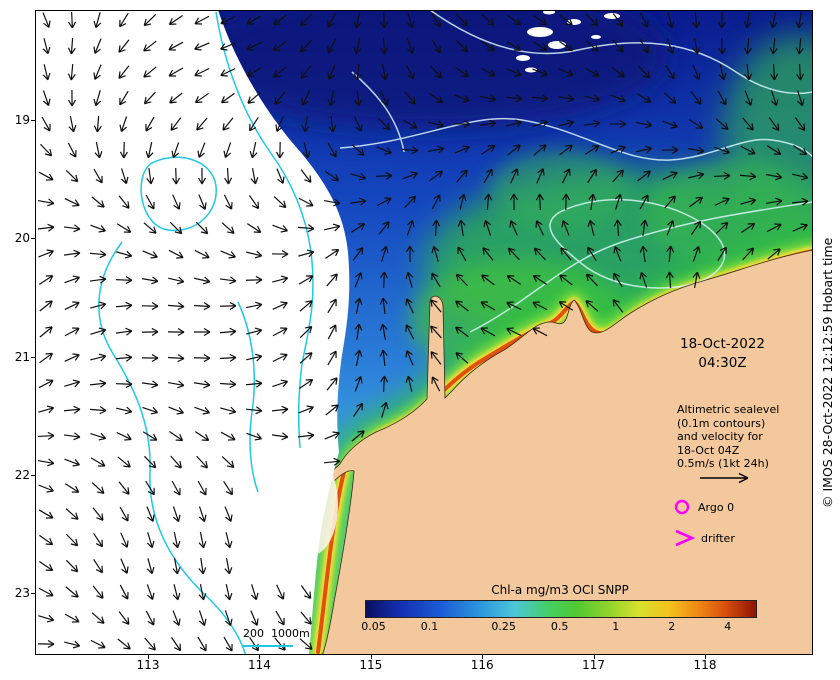 The height and width of the screenshot is (680, 840). I want to click on lat-tick-label: 21, so click(22, 356).